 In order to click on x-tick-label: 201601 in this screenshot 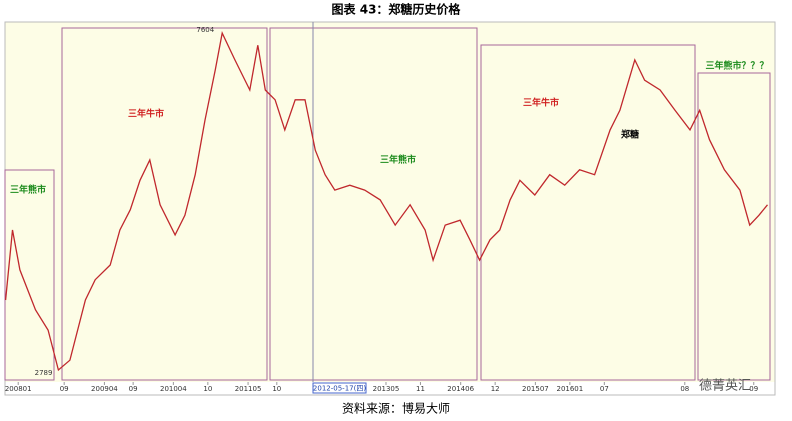, I will do `click(569, 389)`.